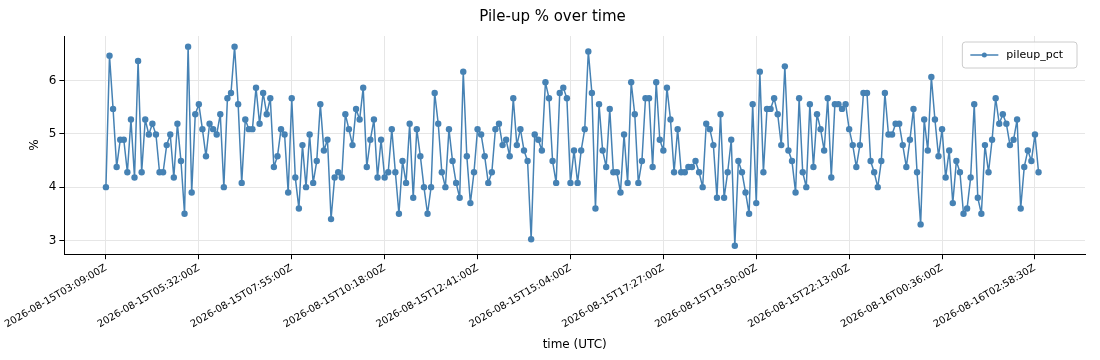 This screenshot has height=360, width=1100. What do you see at coordinates (33, 145) in the screenshot?
I see `y-axis-title: %` at bounding box center [33, 145].